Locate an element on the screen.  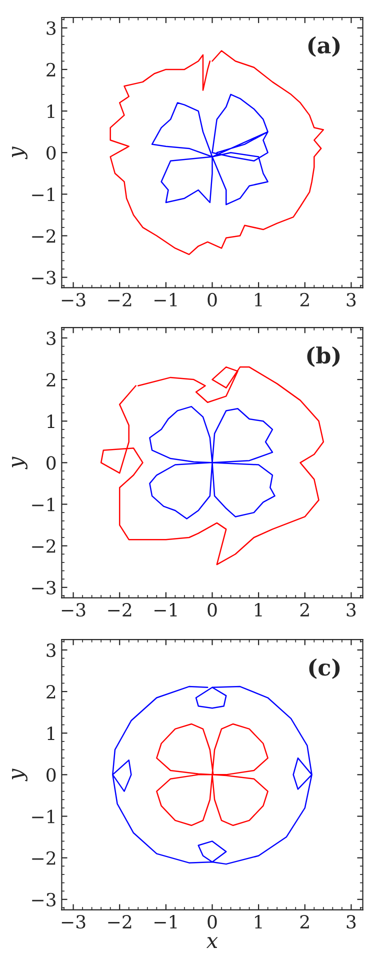
annotation: (b) is located at coordinates (323, 356).